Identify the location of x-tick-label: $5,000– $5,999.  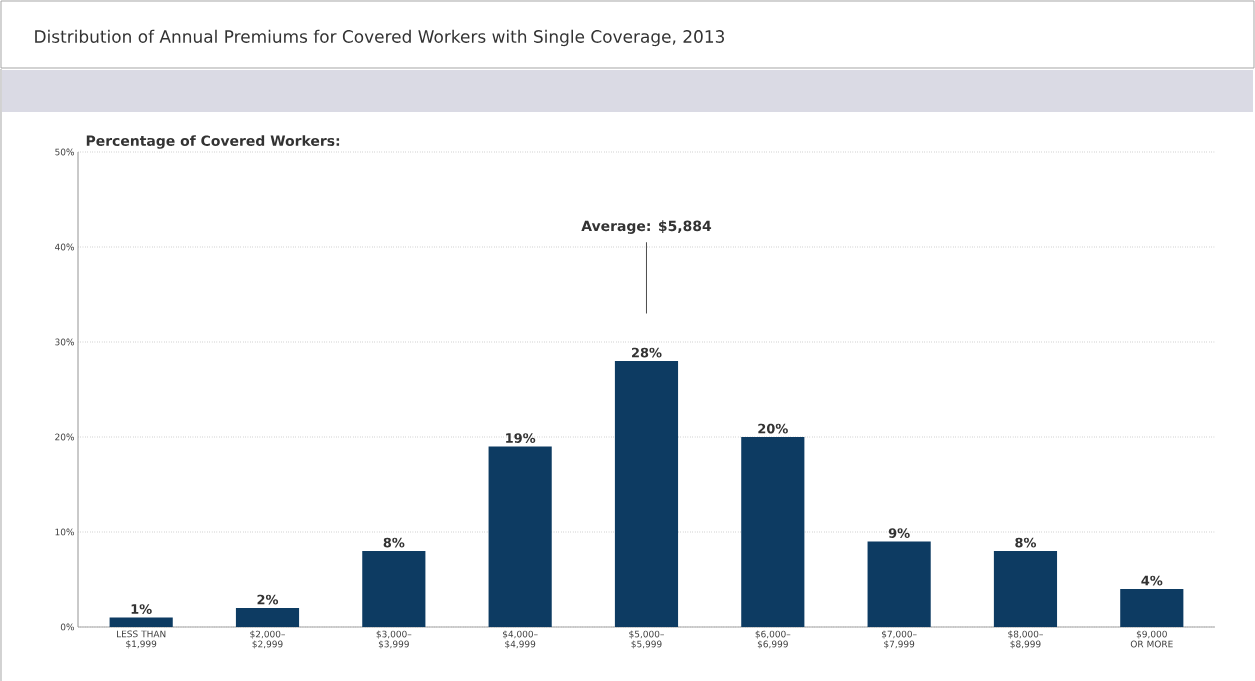
(646, 639).